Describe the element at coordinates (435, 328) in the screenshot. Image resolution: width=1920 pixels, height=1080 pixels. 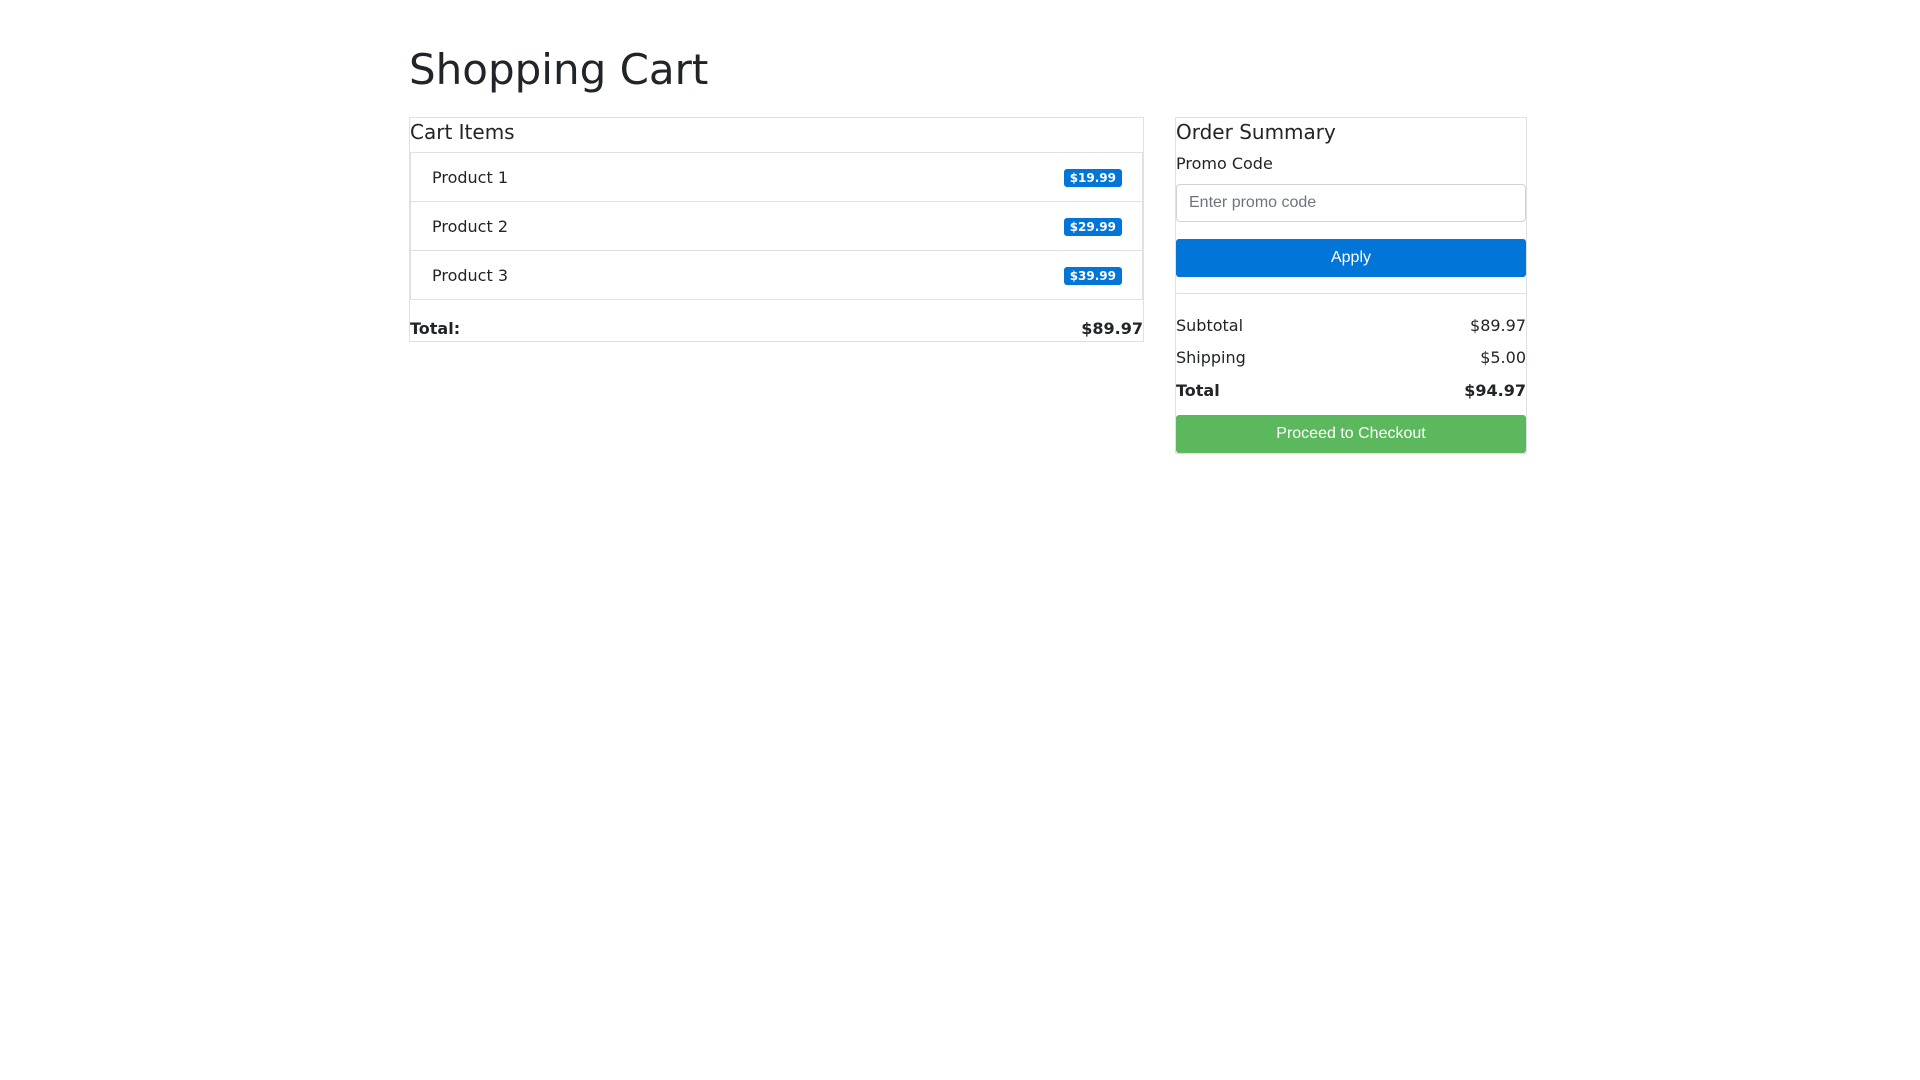
I see `cart-total-label: Total:` at that location.